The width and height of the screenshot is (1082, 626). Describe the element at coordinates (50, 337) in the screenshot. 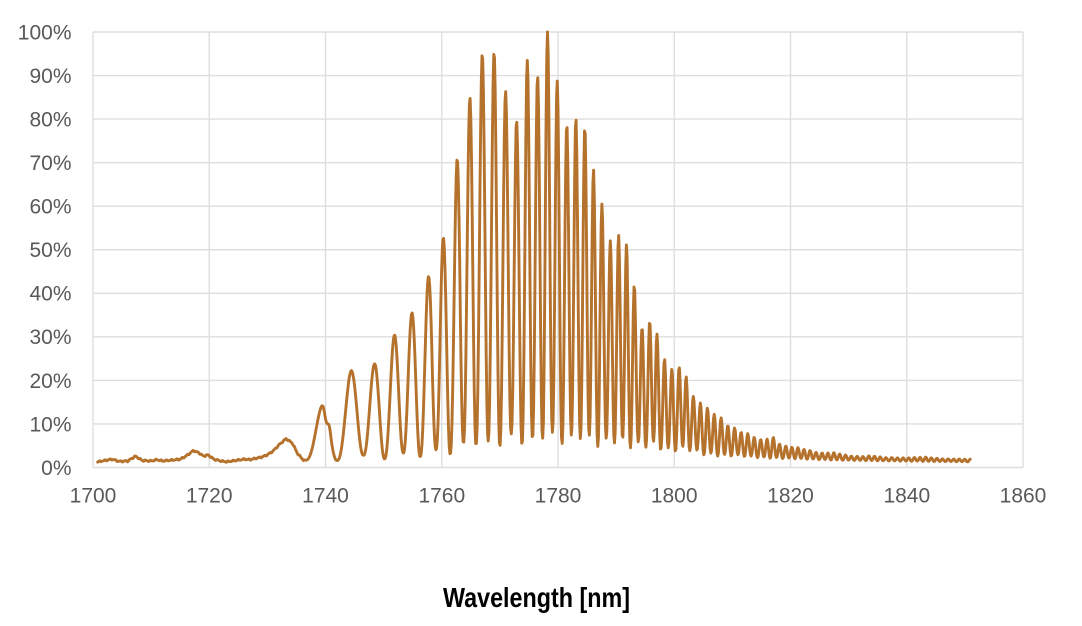

I see `svg-text: 30%` at that location.